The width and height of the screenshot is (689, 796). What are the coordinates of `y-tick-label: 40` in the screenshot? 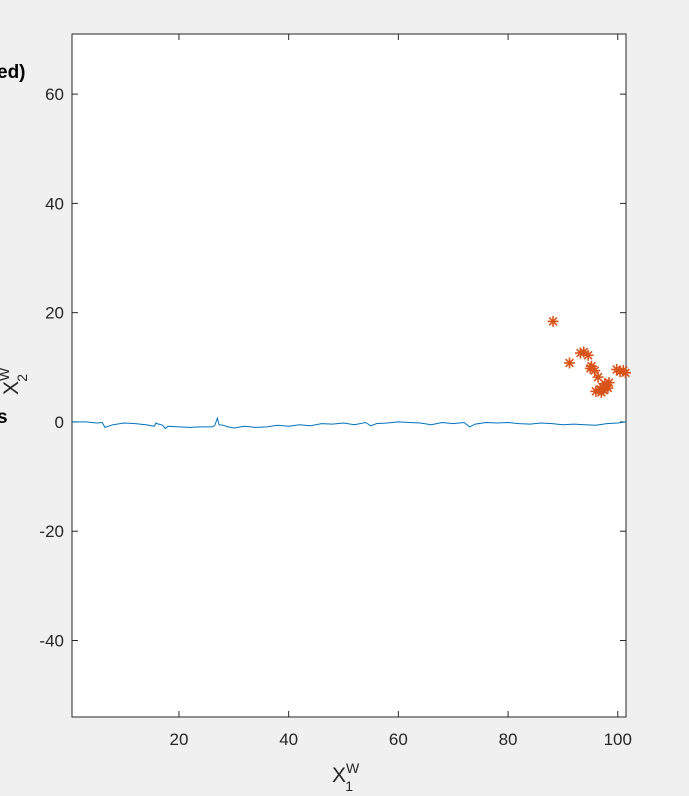 It's located at (54, 203).